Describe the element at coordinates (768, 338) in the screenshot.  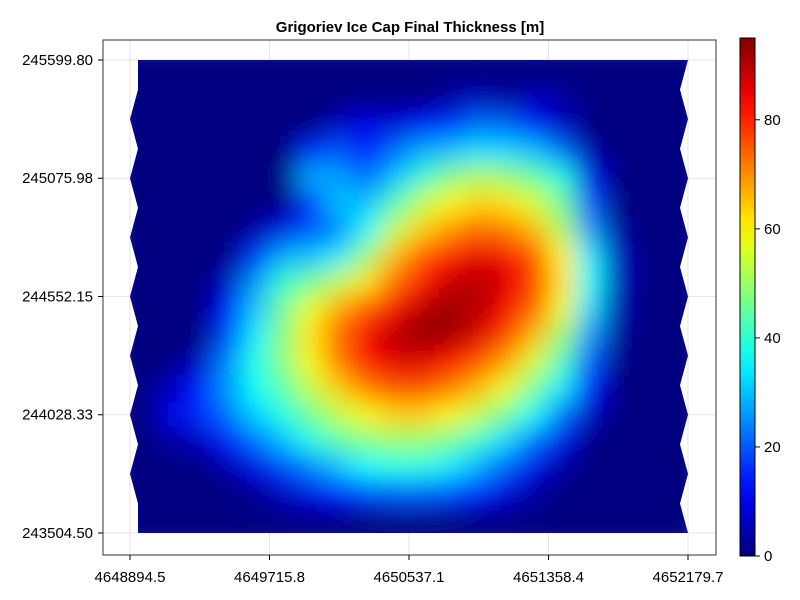
I see `colorbar-axis: 0 20 40 60 80` at that location.